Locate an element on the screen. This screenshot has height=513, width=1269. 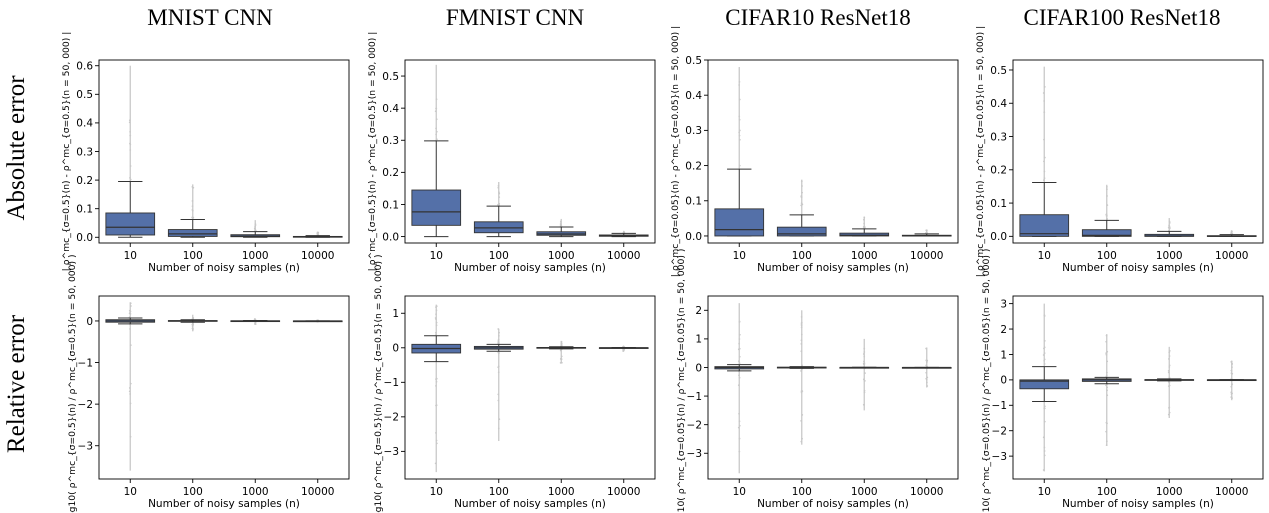
x-tick-label: 100 is located at coordinates (193, 256).